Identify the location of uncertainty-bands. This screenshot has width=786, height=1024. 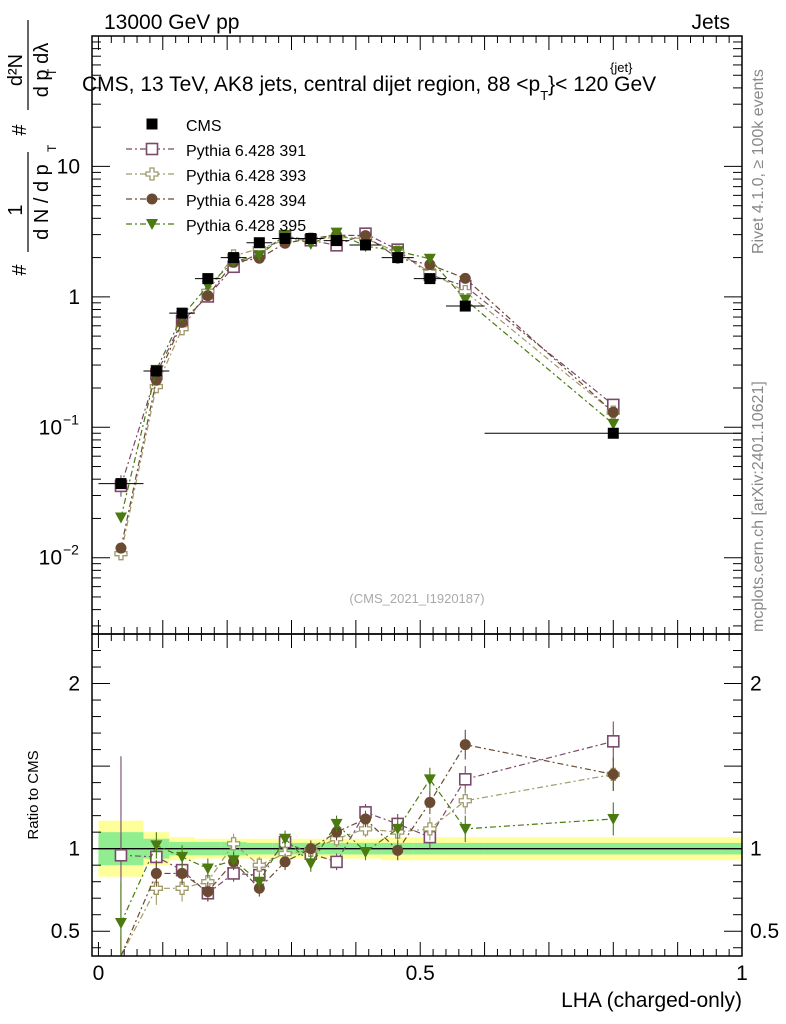
(417, 848).